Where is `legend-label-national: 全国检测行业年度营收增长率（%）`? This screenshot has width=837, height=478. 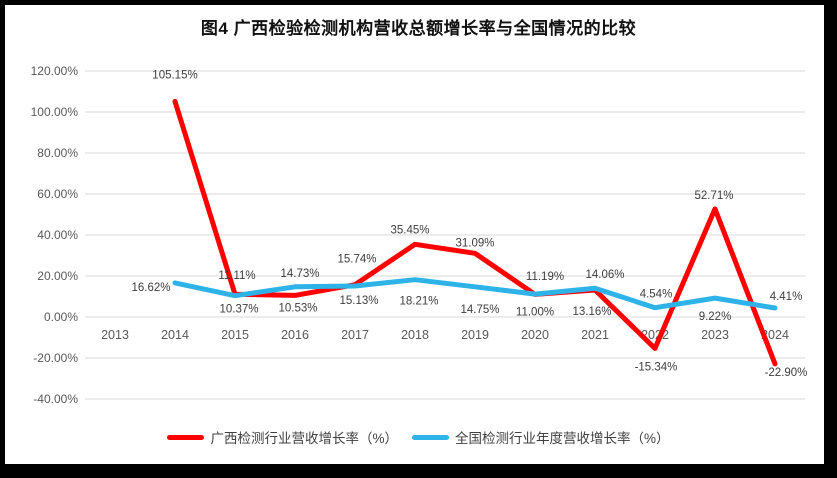
legend-label-national: 全国检测行业年度营收增长率（%） is located at coordinates (562, 438).